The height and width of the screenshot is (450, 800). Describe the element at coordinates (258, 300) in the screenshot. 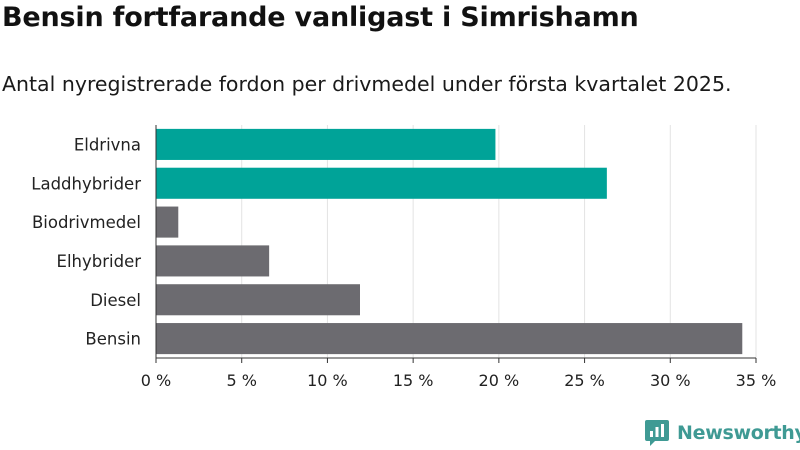

I see `bar-diesel` at that location.